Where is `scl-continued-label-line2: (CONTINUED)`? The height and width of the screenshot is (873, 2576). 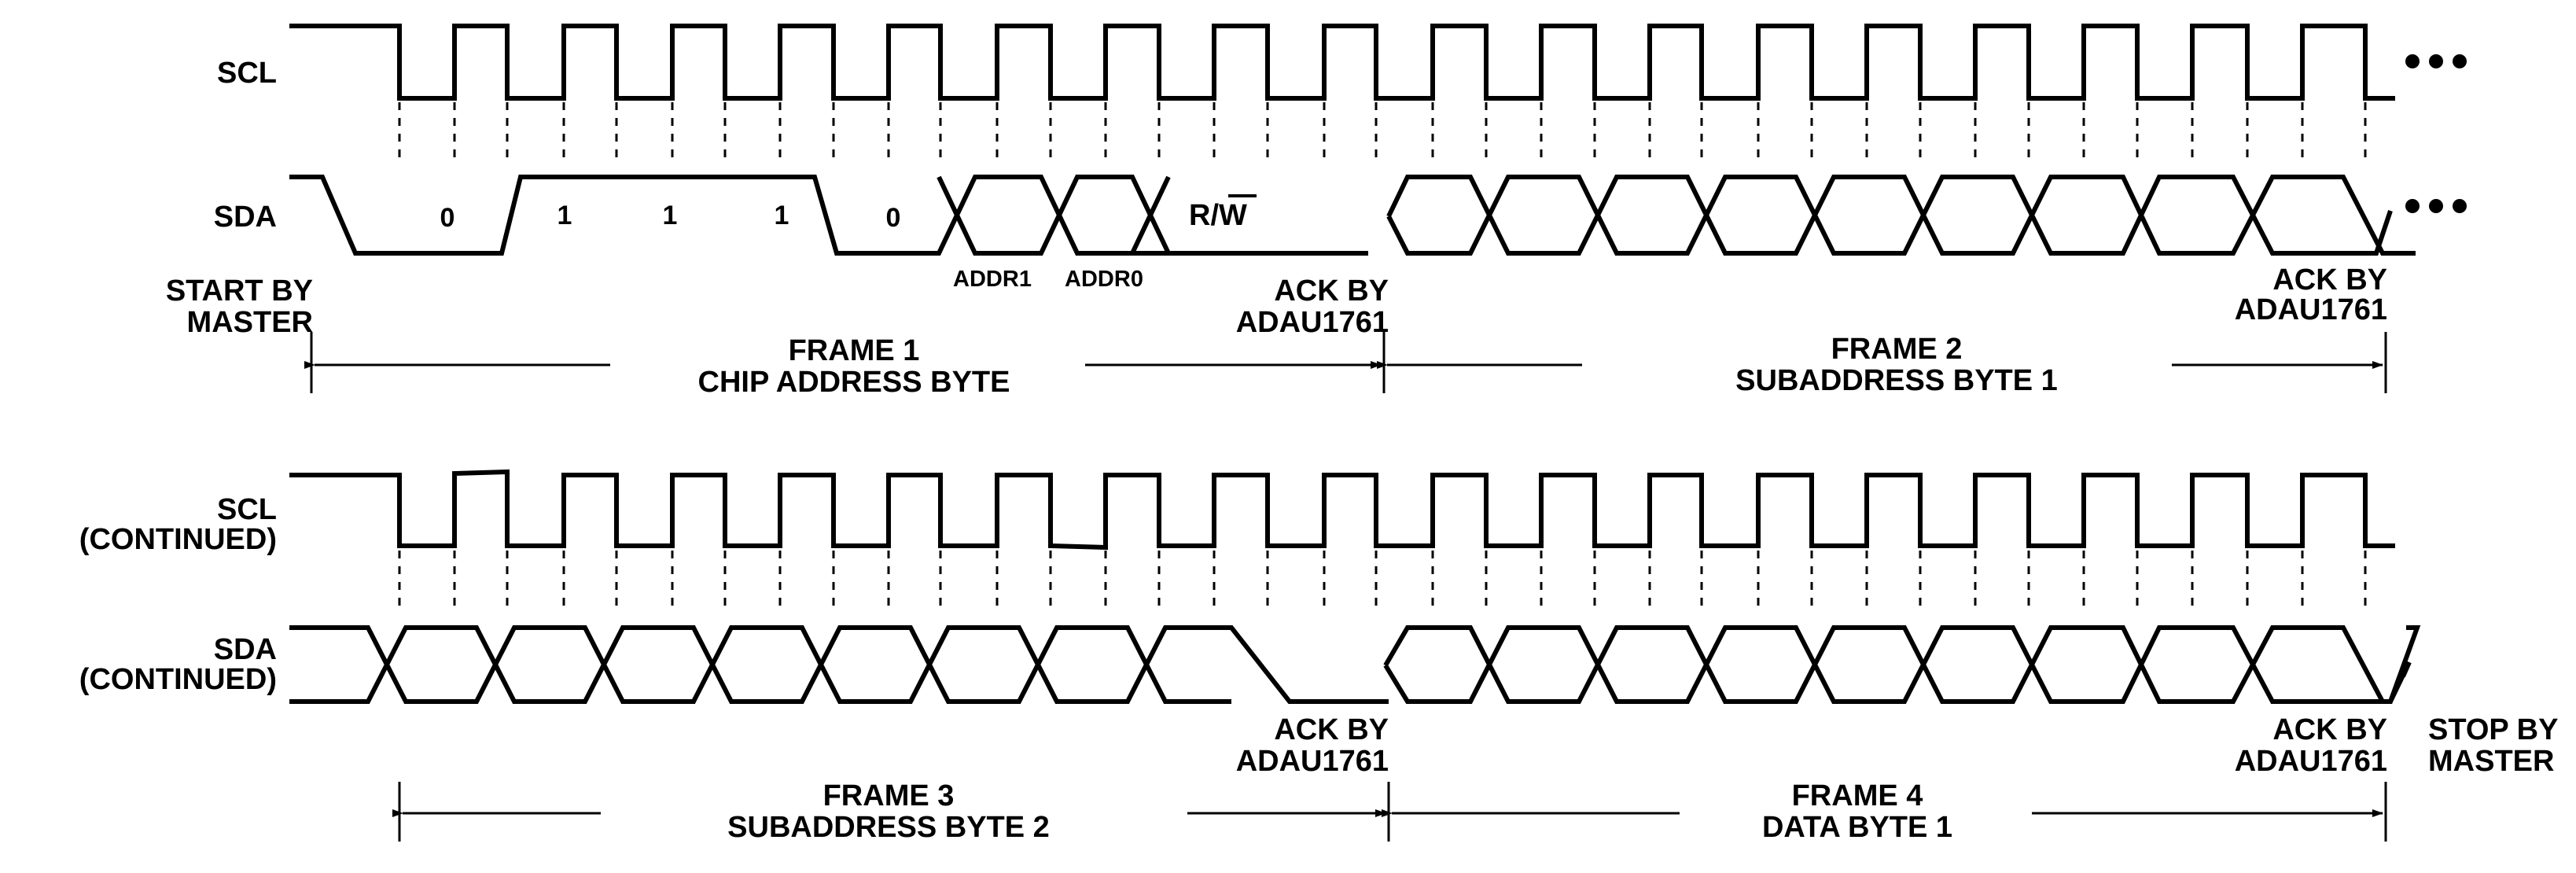 scl-continued-label-line2: (CONTINUED) is located at coordinates (178, 539).